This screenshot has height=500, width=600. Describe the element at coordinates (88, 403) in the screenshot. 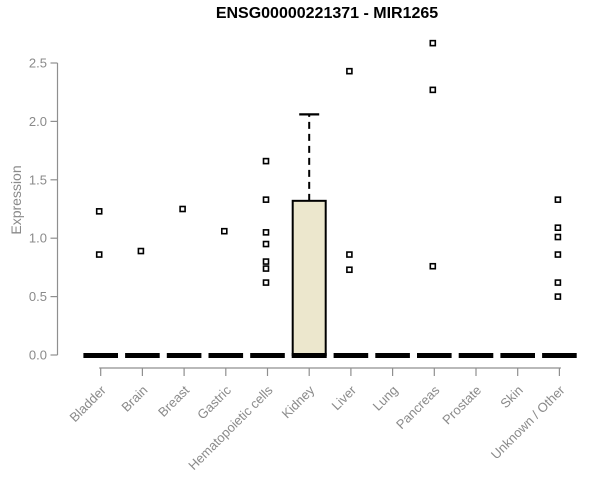

I see `x-tick-label: Bladder` at that location.